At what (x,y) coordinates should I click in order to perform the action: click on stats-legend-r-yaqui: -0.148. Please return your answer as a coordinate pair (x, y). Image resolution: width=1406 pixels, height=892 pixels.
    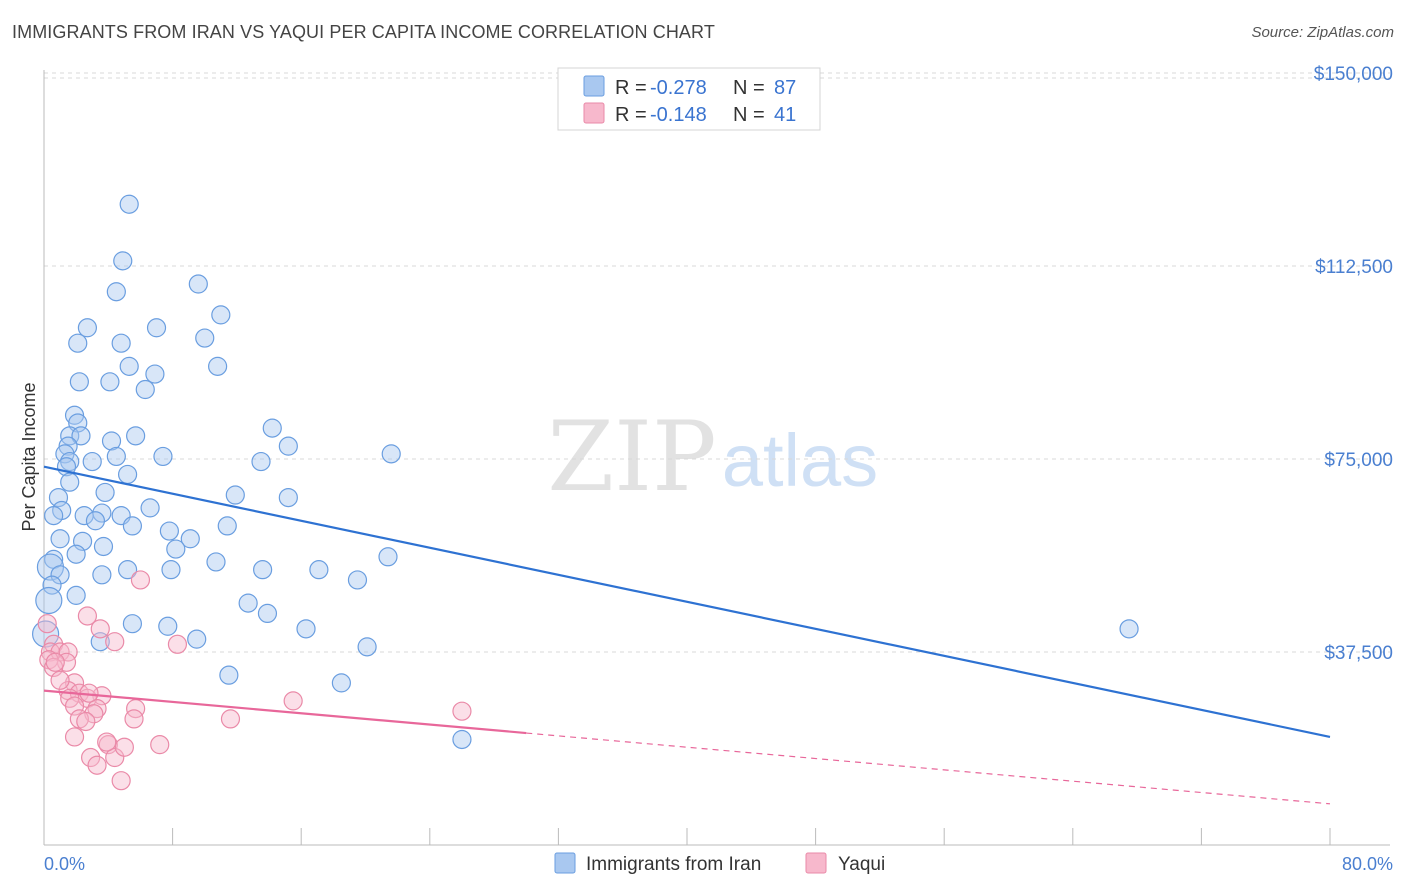
    Looking at the image, I should click on (678, 115).